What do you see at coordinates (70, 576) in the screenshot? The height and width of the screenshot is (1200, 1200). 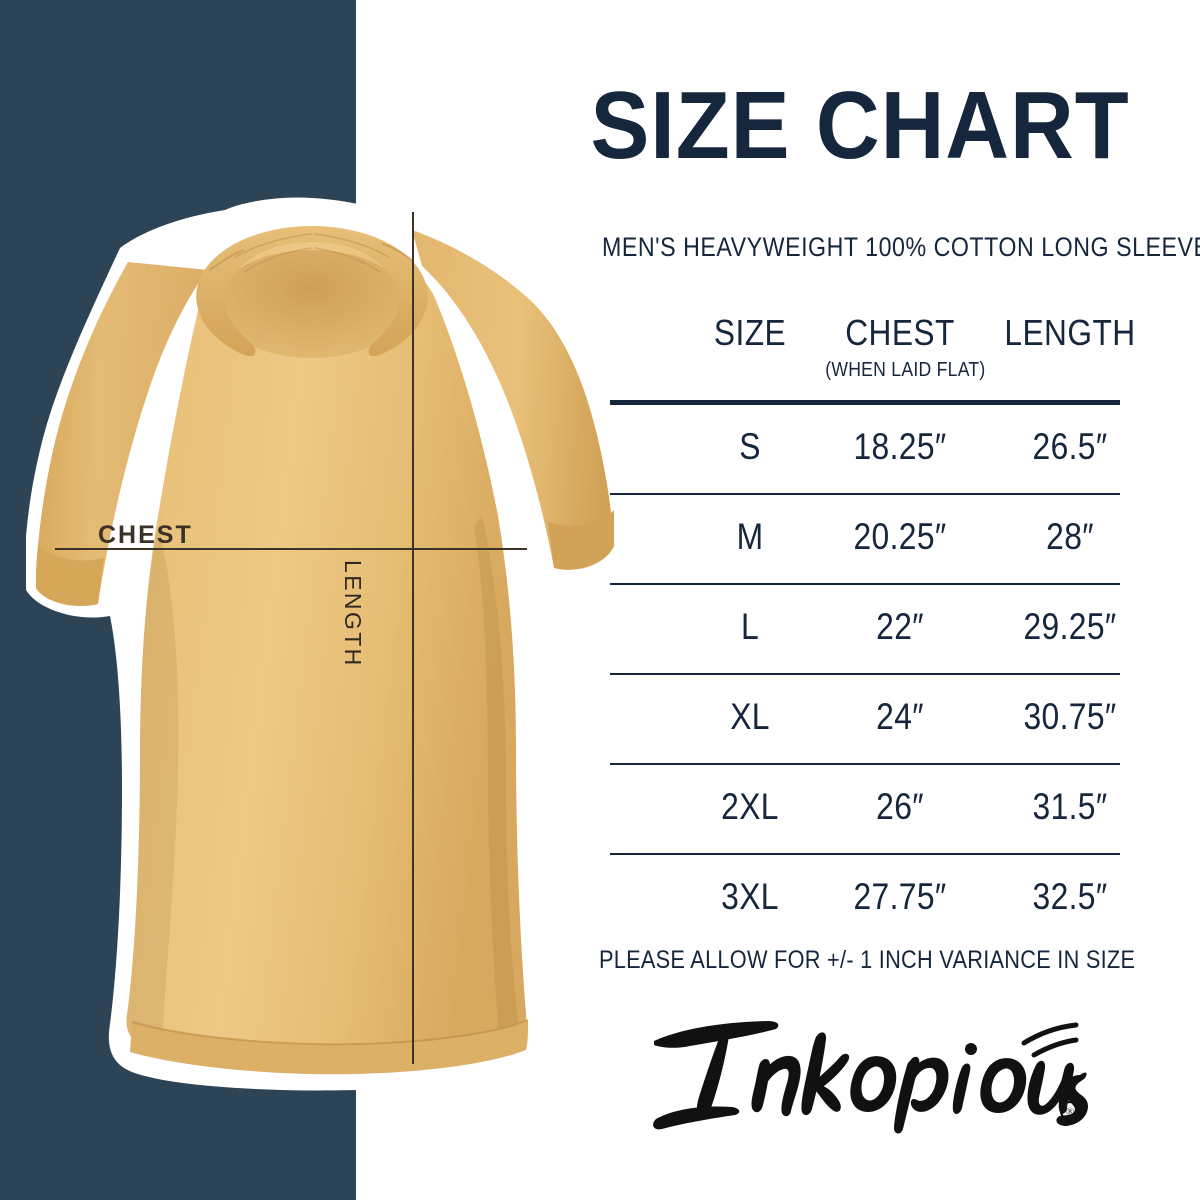 I see `shirt-left-cuff` at bounding box center [70, 576].